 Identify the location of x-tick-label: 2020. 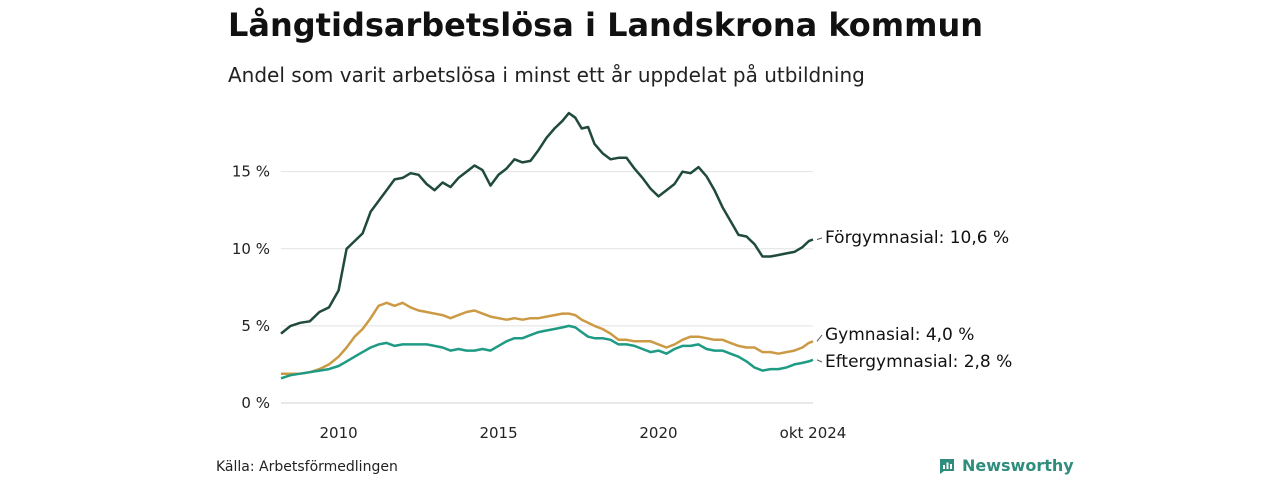
(658, 433).